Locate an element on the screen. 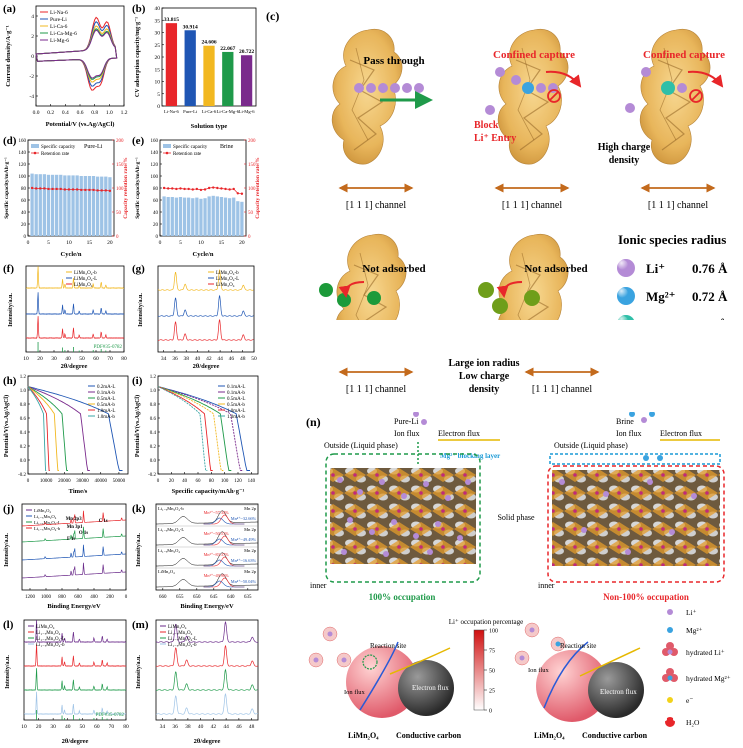 This screenshot has width=743, height=748. legend-label: Li₁₋ₓMn₂O₄-L is located at coordinates (50, 639).